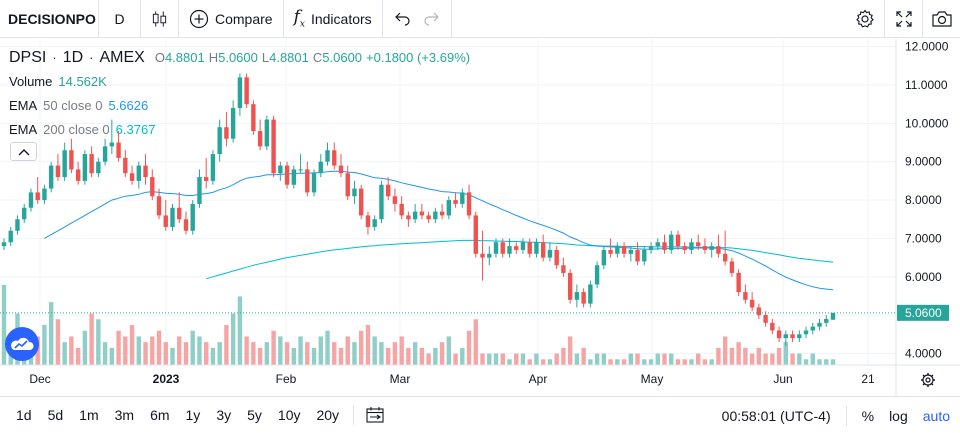  I want to click on range-button-1y: 1y, so click(193, 415).